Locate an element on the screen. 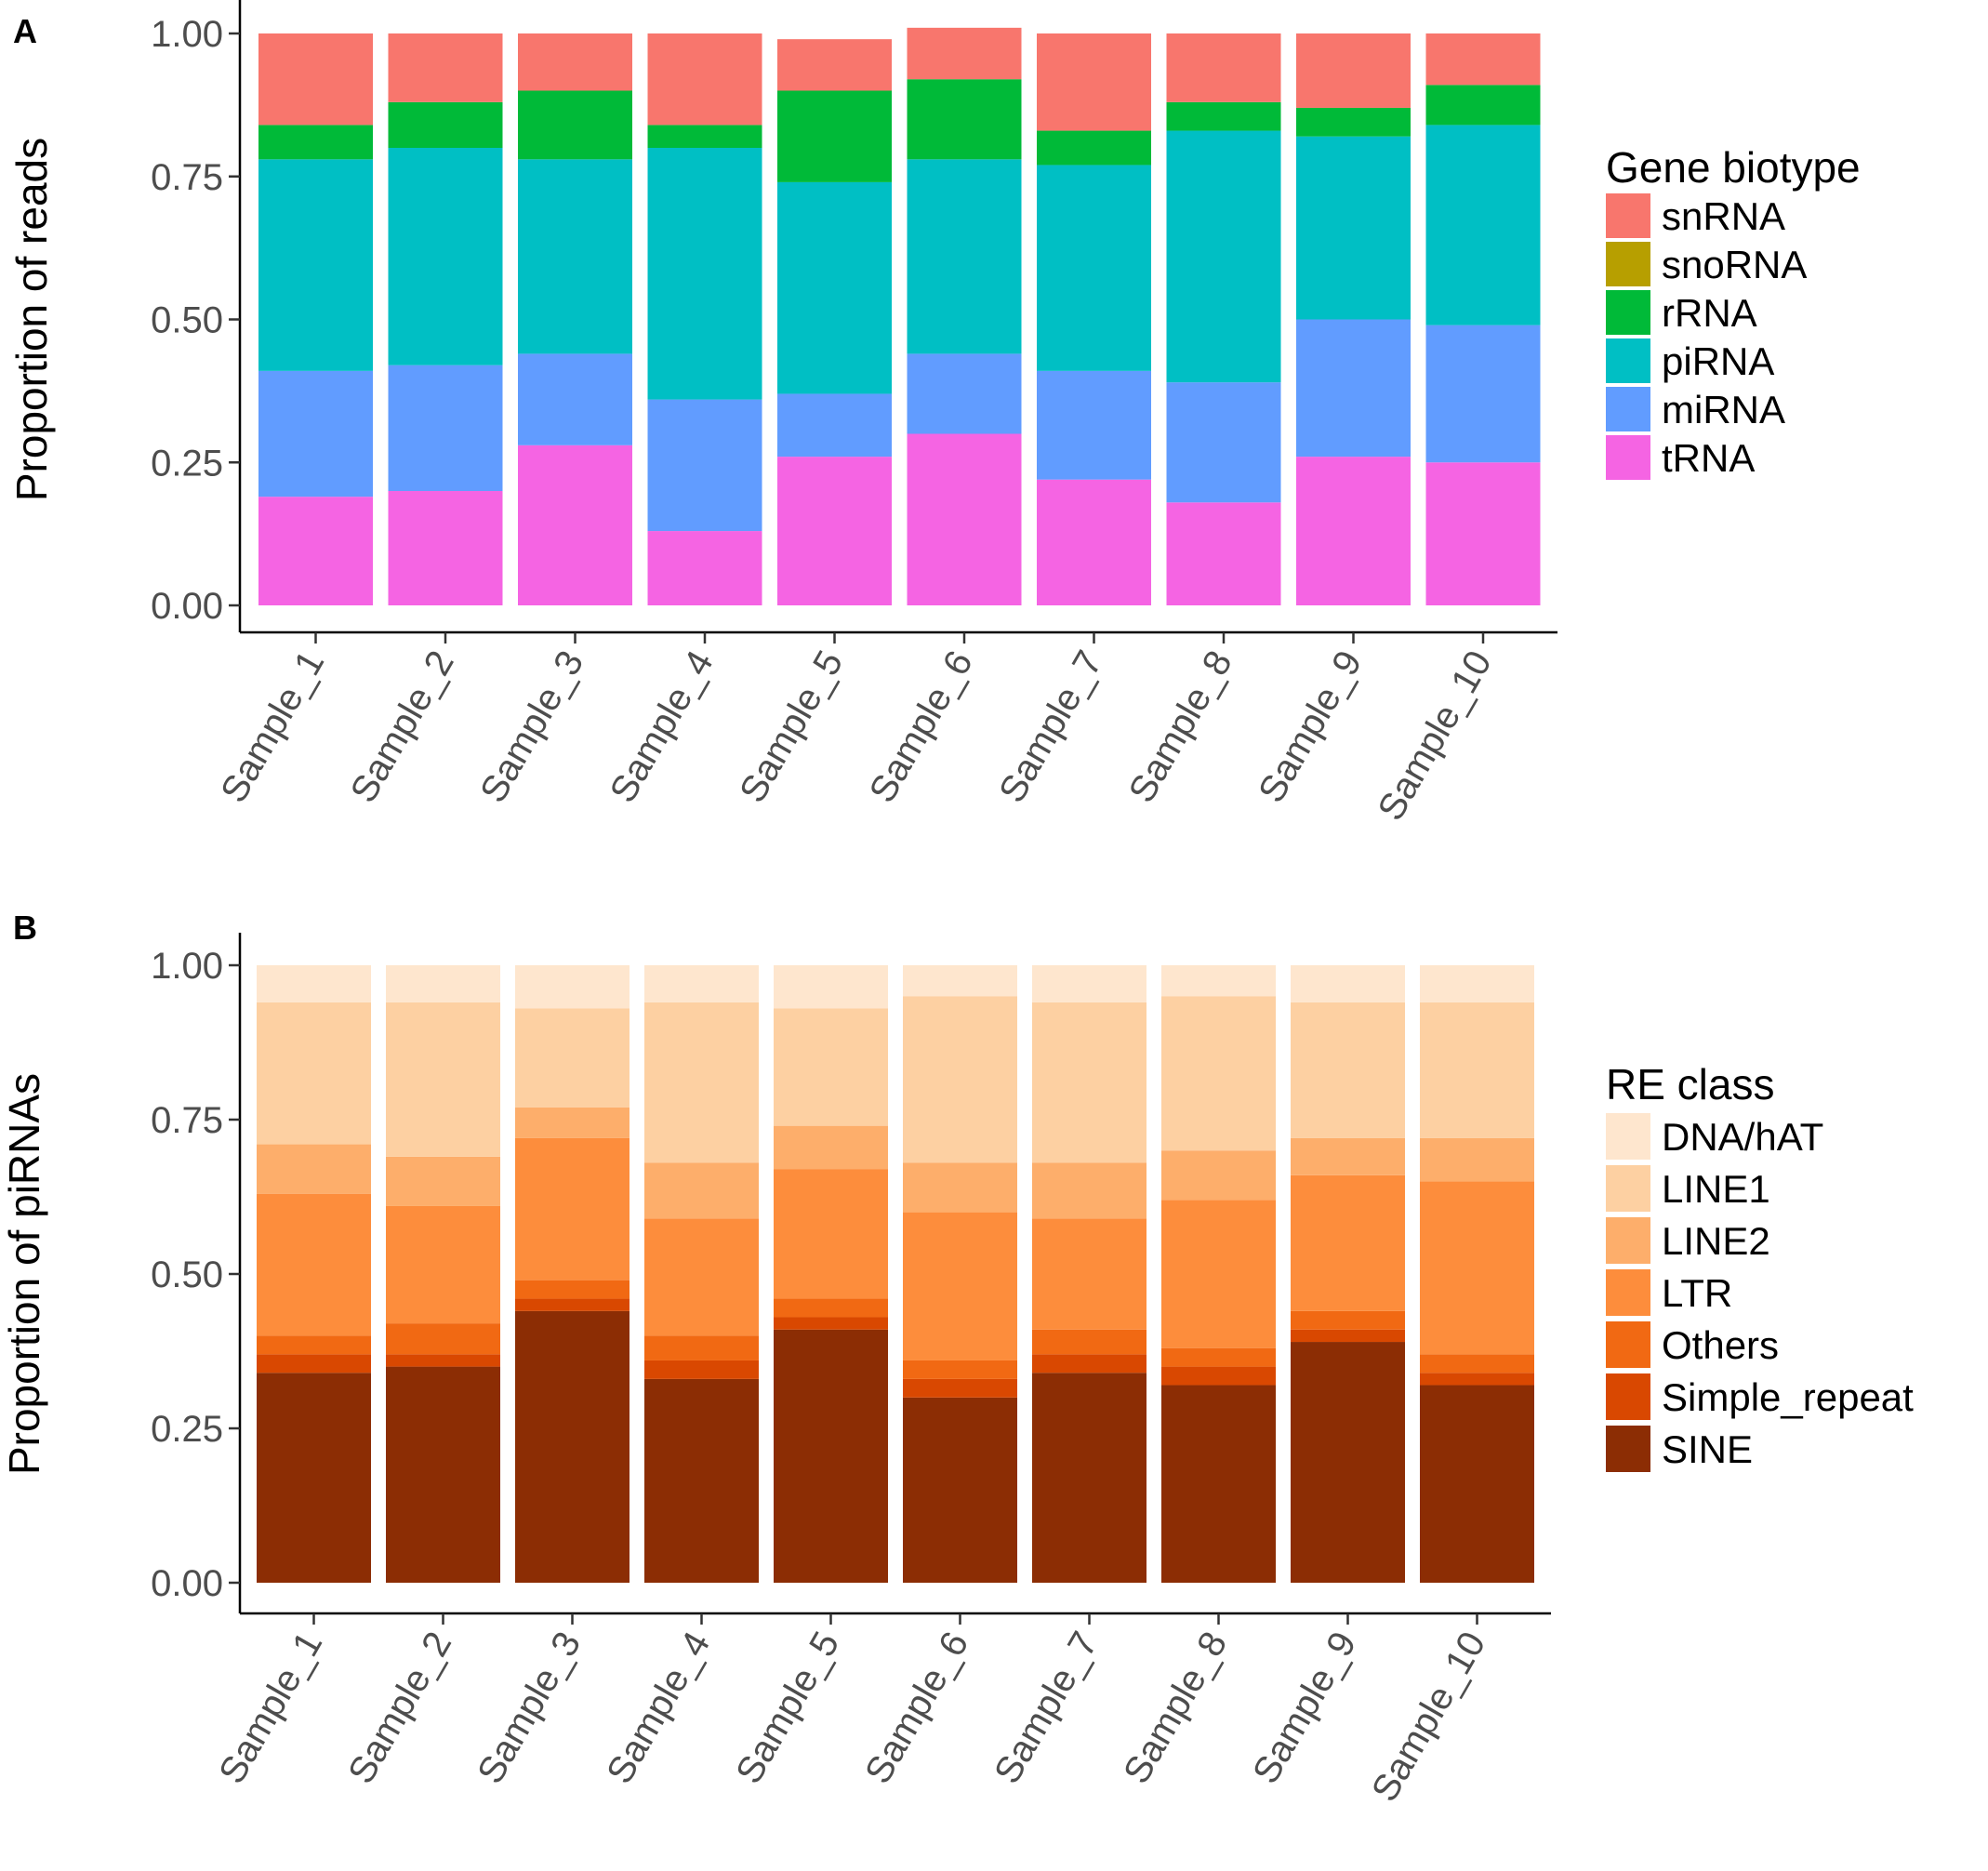  panel-a-legend-label: rRNA is located at coordinates (1709, 313).